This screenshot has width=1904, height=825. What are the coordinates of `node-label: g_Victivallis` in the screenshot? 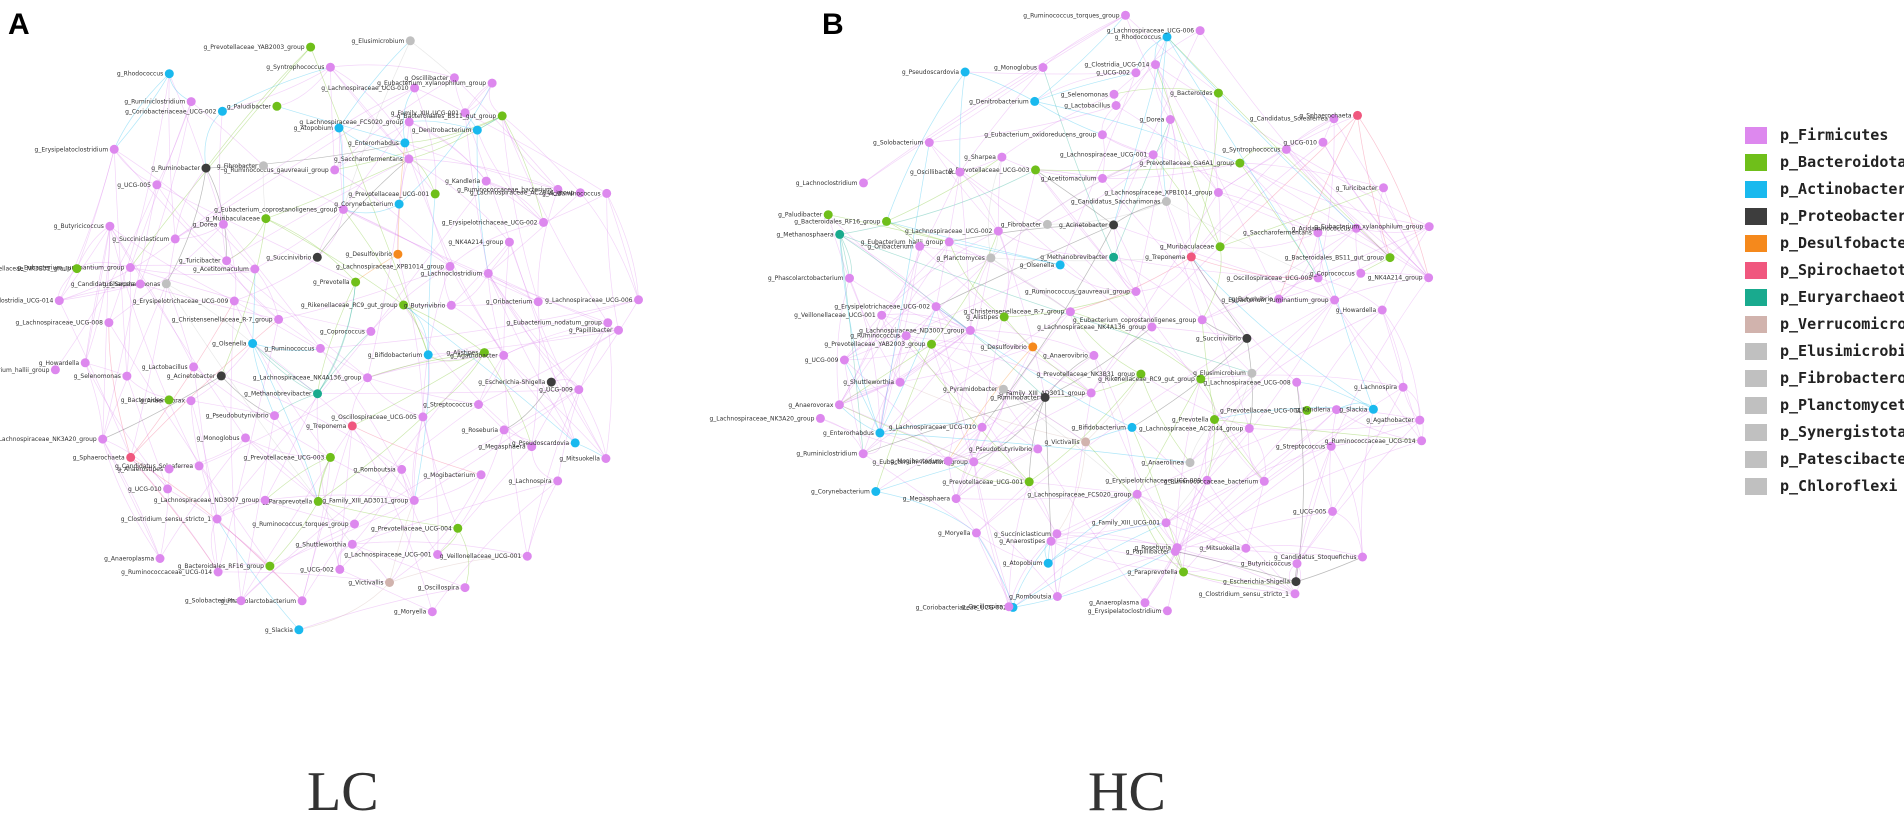 It's located at (365, 583).